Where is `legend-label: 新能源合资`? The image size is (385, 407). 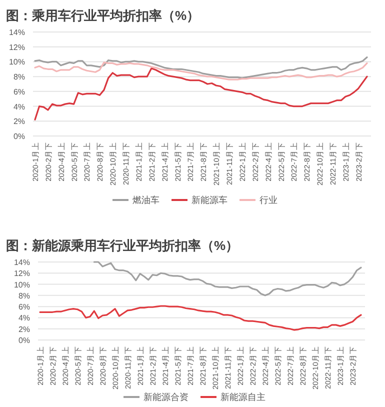 legend-label: 新能源合资 is located at coordinates (166, 397).